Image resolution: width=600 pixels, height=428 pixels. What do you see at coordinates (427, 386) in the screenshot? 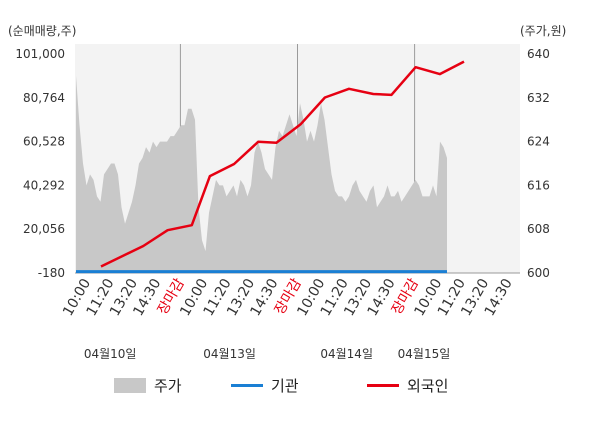
I see `legend-label: 외국인` at bounding box center [427, 386].